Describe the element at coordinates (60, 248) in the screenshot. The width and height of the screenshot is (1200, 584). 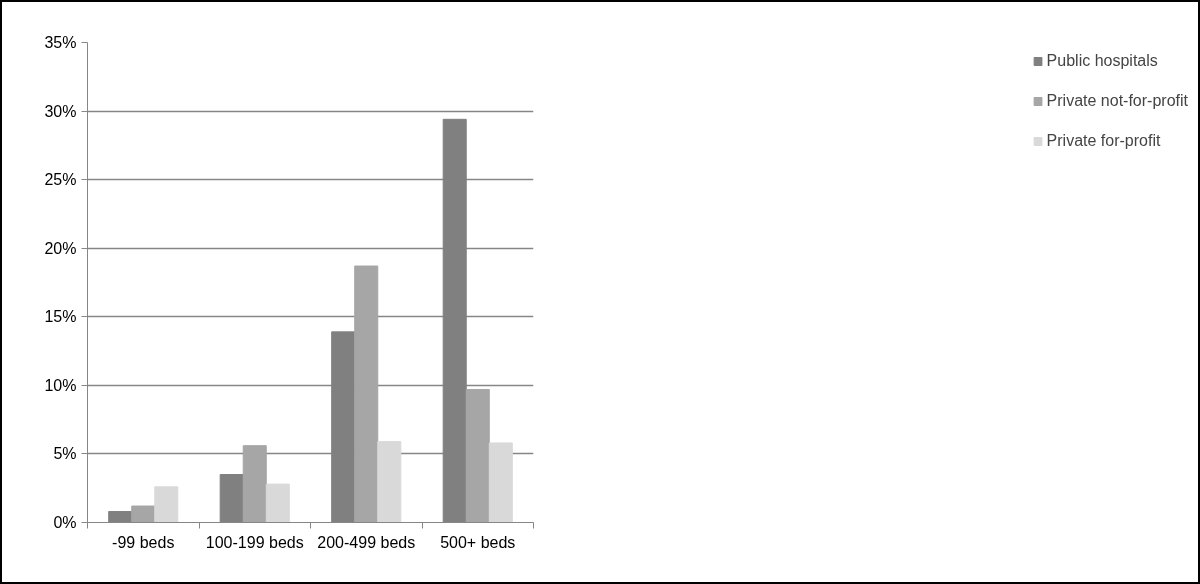
I see `y-tick-label: 20%` at that location.